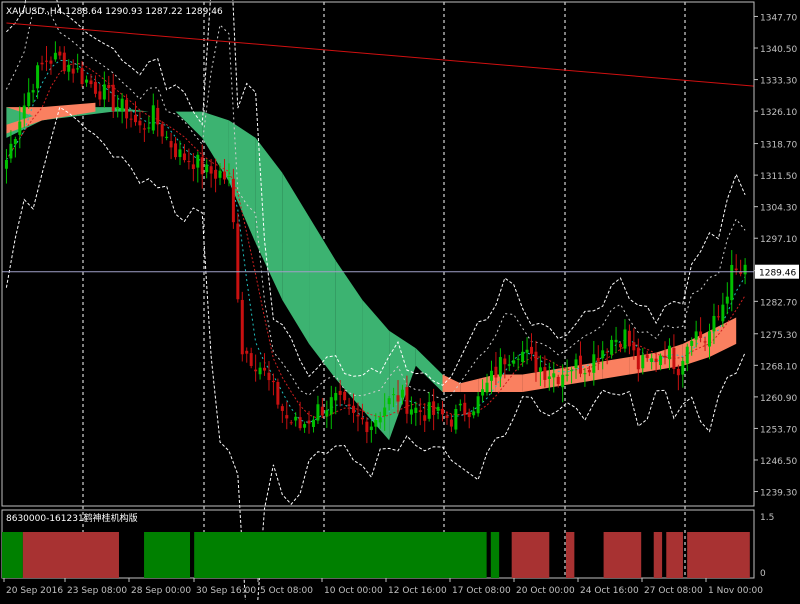 This screenshot has height=604, width=800. What do you see at coordinates (144, 12) in the screenshot?
I see `ohlc-label: 1288.64 1290.93 1287.22 1289.46` at bounding box center [144, 12].